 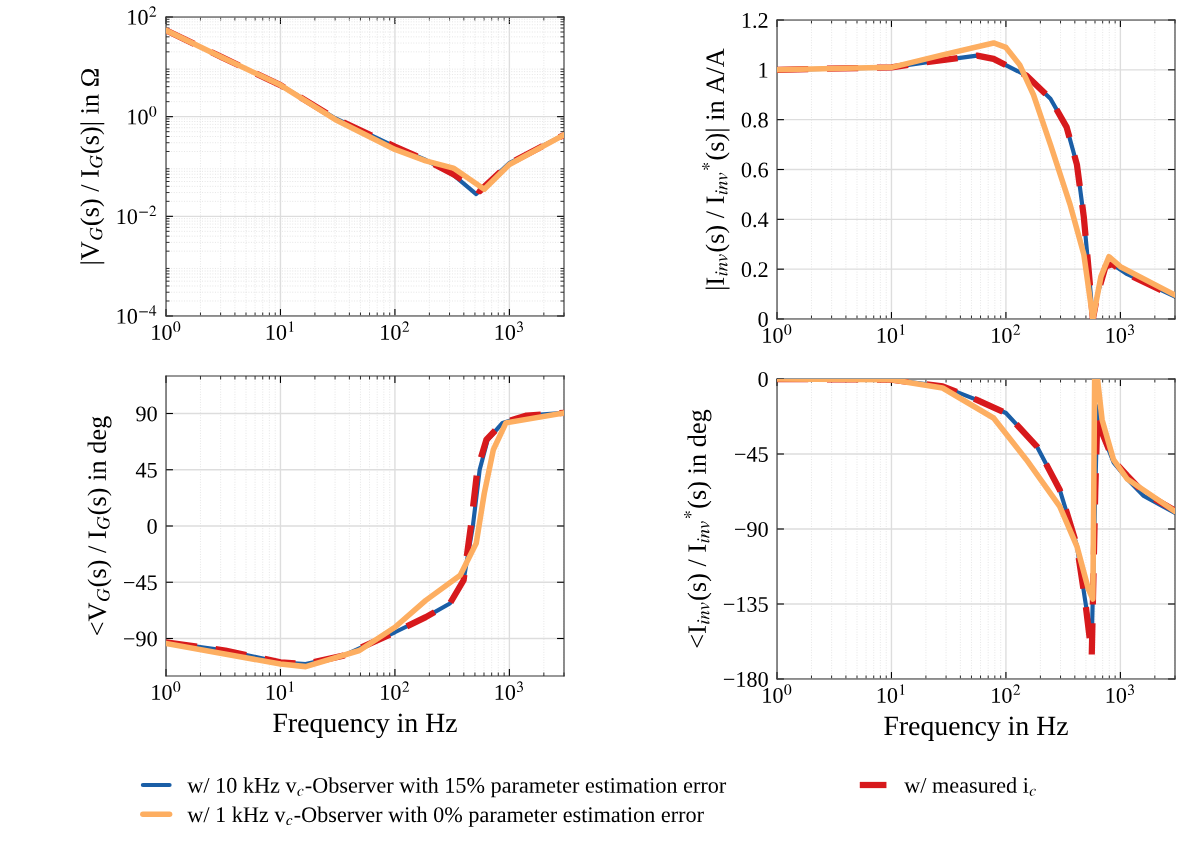 What do you see at coordinates (763, 70) in the screenshot?
I see `y-tick-label: 1` at bounding box center [763, 70].